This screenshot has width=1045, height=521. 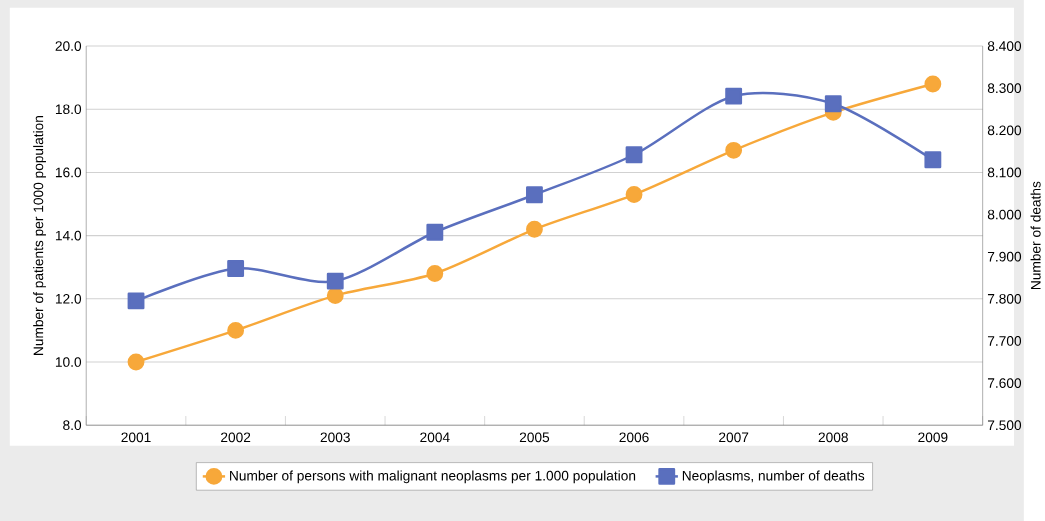 What do you see at coordinates (68, 298) in the screenshot?
I see `y-tick-label: 12.0` at bounding box center [68, 298].